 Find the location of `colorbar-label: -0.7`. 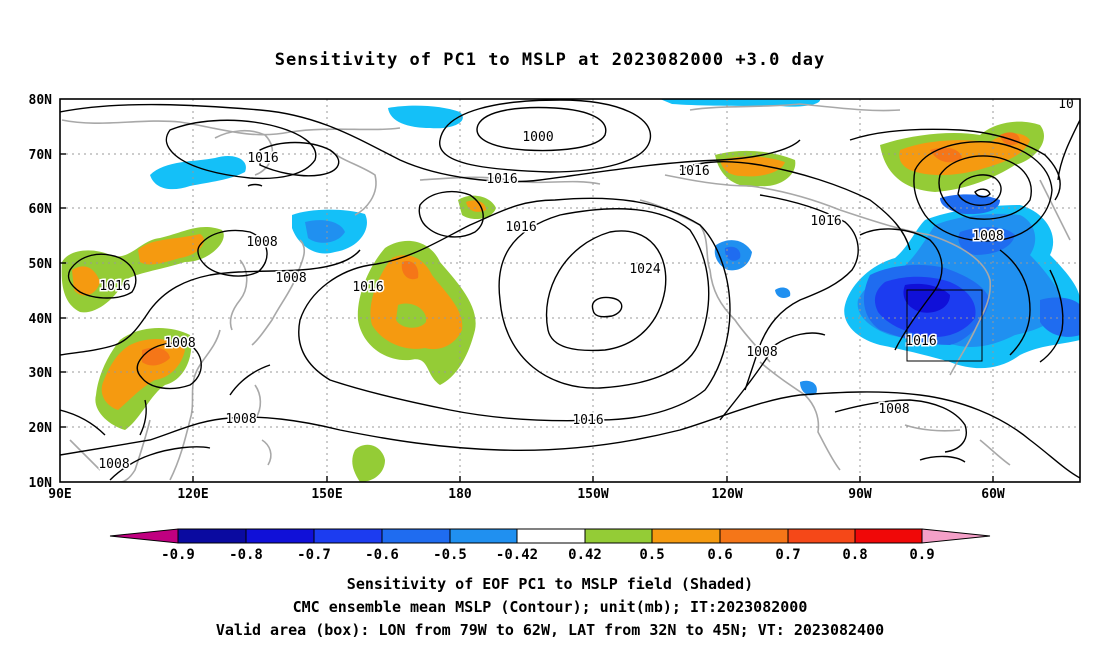

colorbar-label: -0.7 is located at coordinates (314, 555).